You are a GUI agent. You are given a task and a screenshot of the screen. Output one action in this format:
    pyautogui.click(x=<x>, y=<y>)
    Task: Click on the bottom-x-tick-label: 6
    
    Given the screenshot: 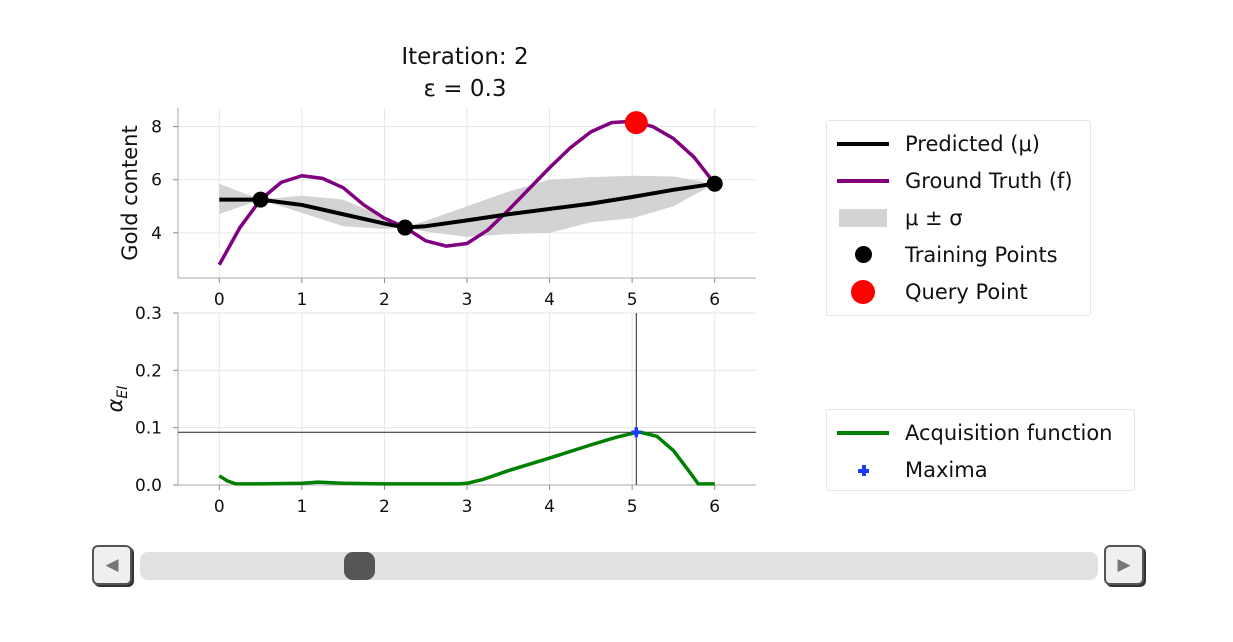 What is the action you would take?
    pyautogui.click(x=714, y=507)
    